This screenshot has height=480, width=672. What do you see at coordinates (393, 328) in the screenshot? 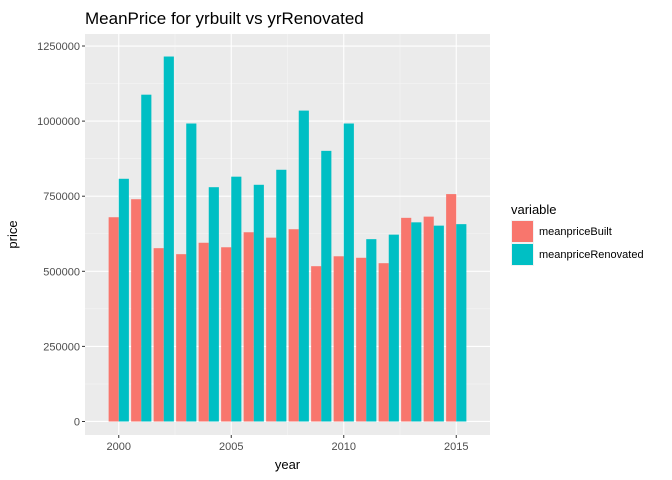
I see `bar-meanpriceRenovated-2012` at bounding box center [393, 328].